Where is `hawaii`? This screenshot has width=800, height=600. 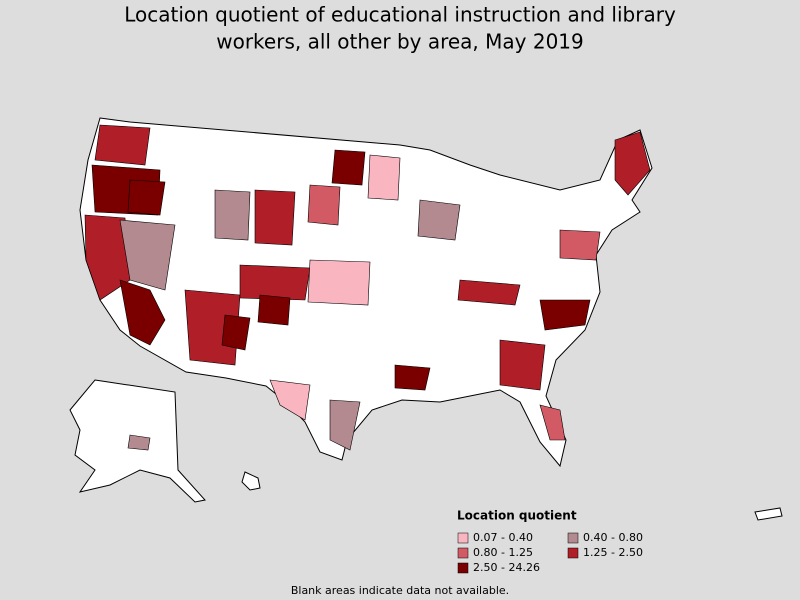
hawaii is located at coordinates (251, 481).